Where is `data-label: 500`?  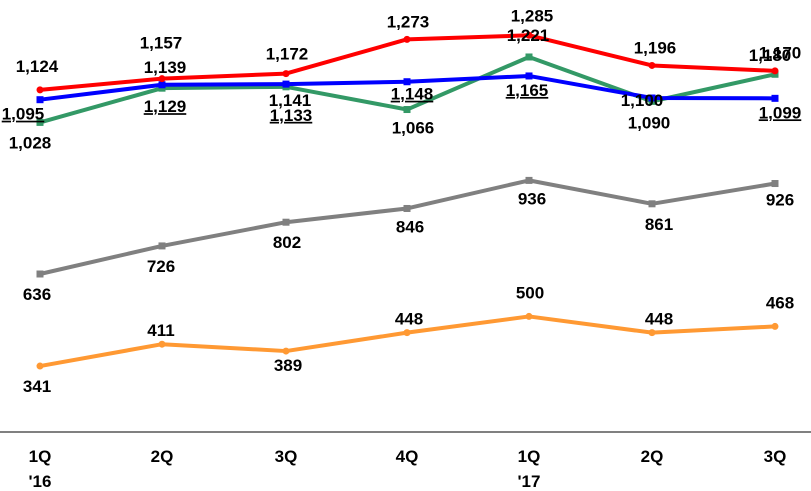 data-label: 500 is located at coordinates (530, 292).